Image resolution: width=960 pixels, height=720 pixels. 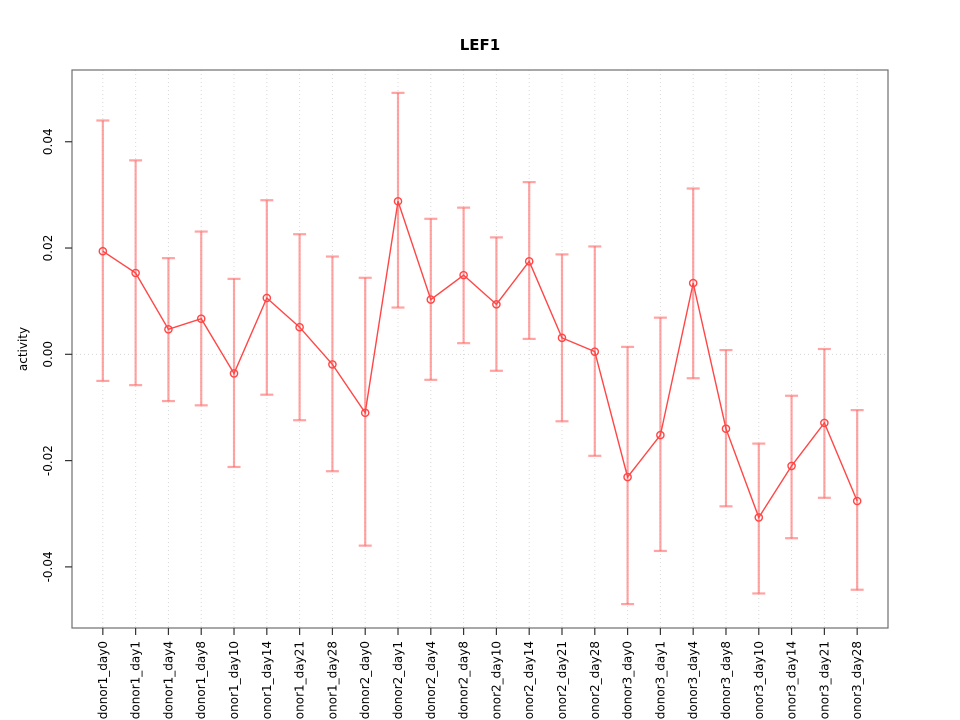 I want to click on x-tick-label: donor3_day1, so click(x=660, y=680).